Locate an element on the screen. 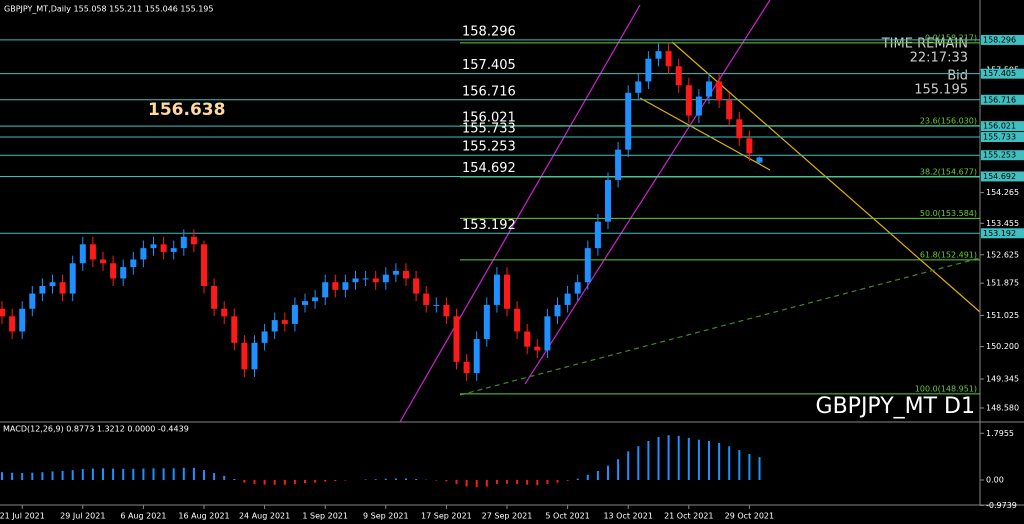  macd-tick-label: 0.00 is located at coordinates (995, 480).